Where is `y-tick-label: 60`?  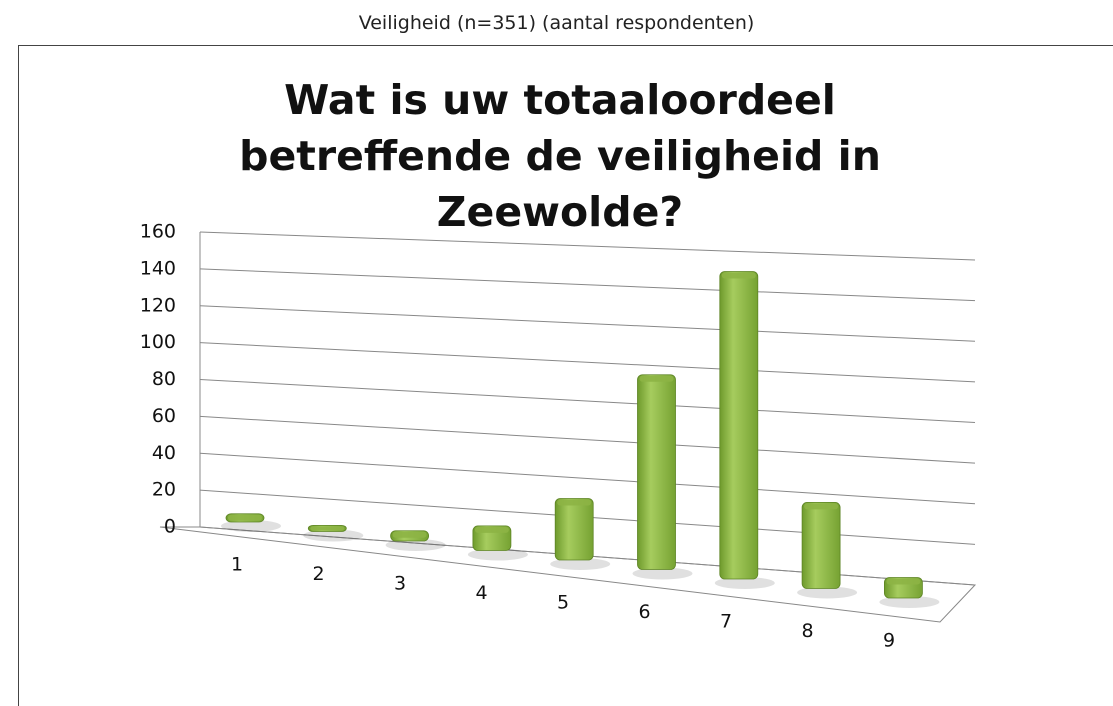
y-tick-label: 60 is located at coordinates (164, 416).